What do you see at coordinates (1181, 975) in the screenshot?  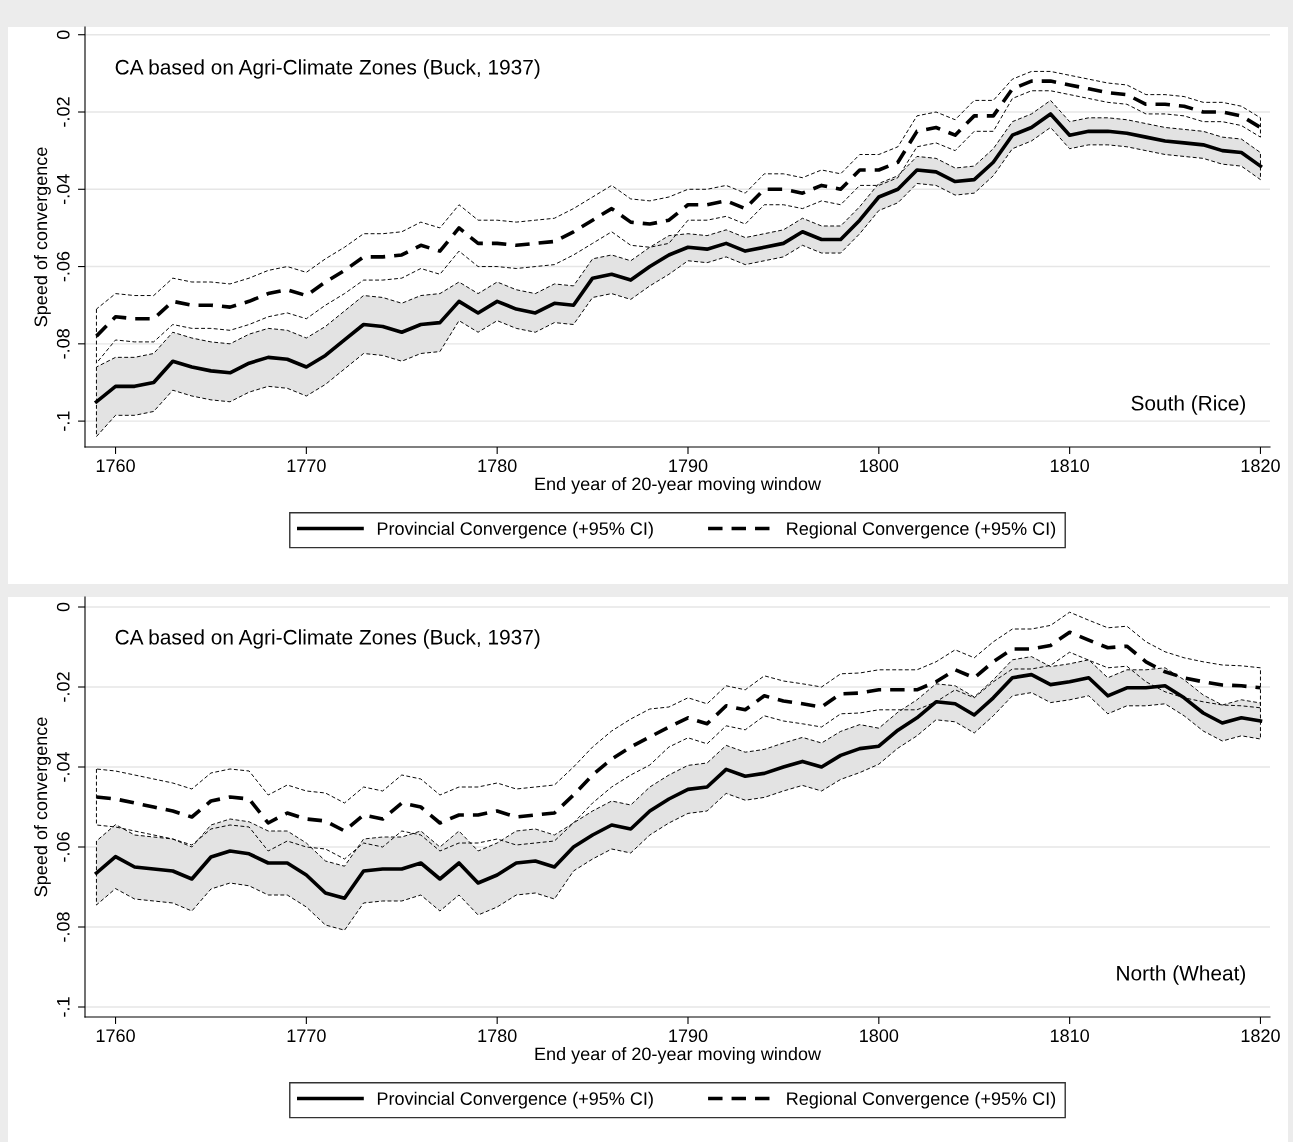 I see `annotation: North (Wheat)` at bounding box center [1181, 975].